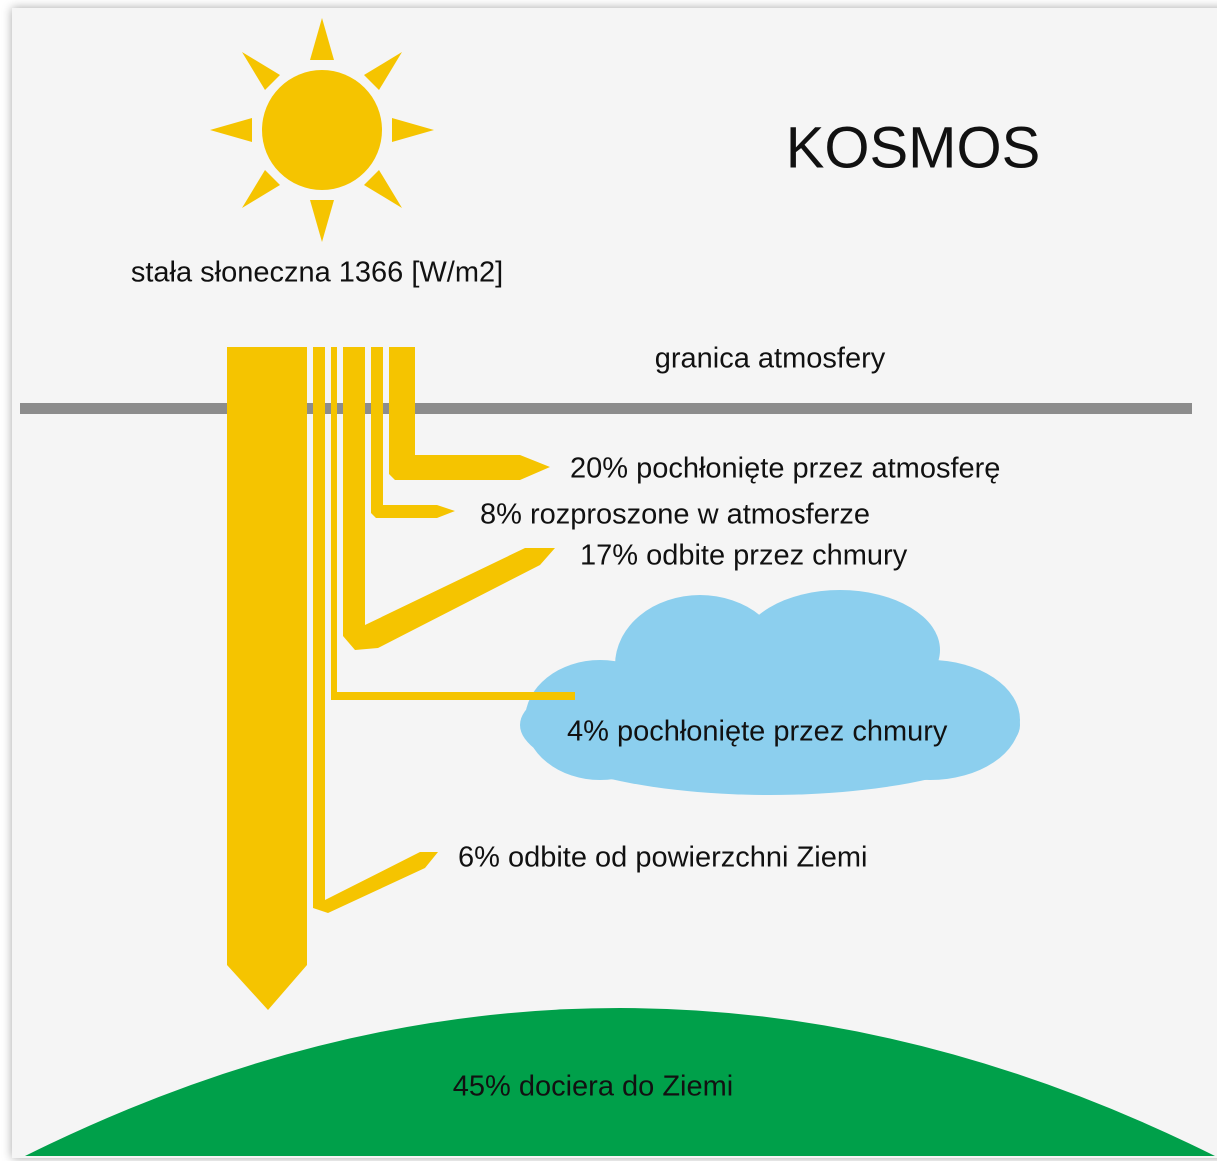 The image size is (1217, 1161). I want to click on boundary-label: granica atmosfery, so click(770, 359).